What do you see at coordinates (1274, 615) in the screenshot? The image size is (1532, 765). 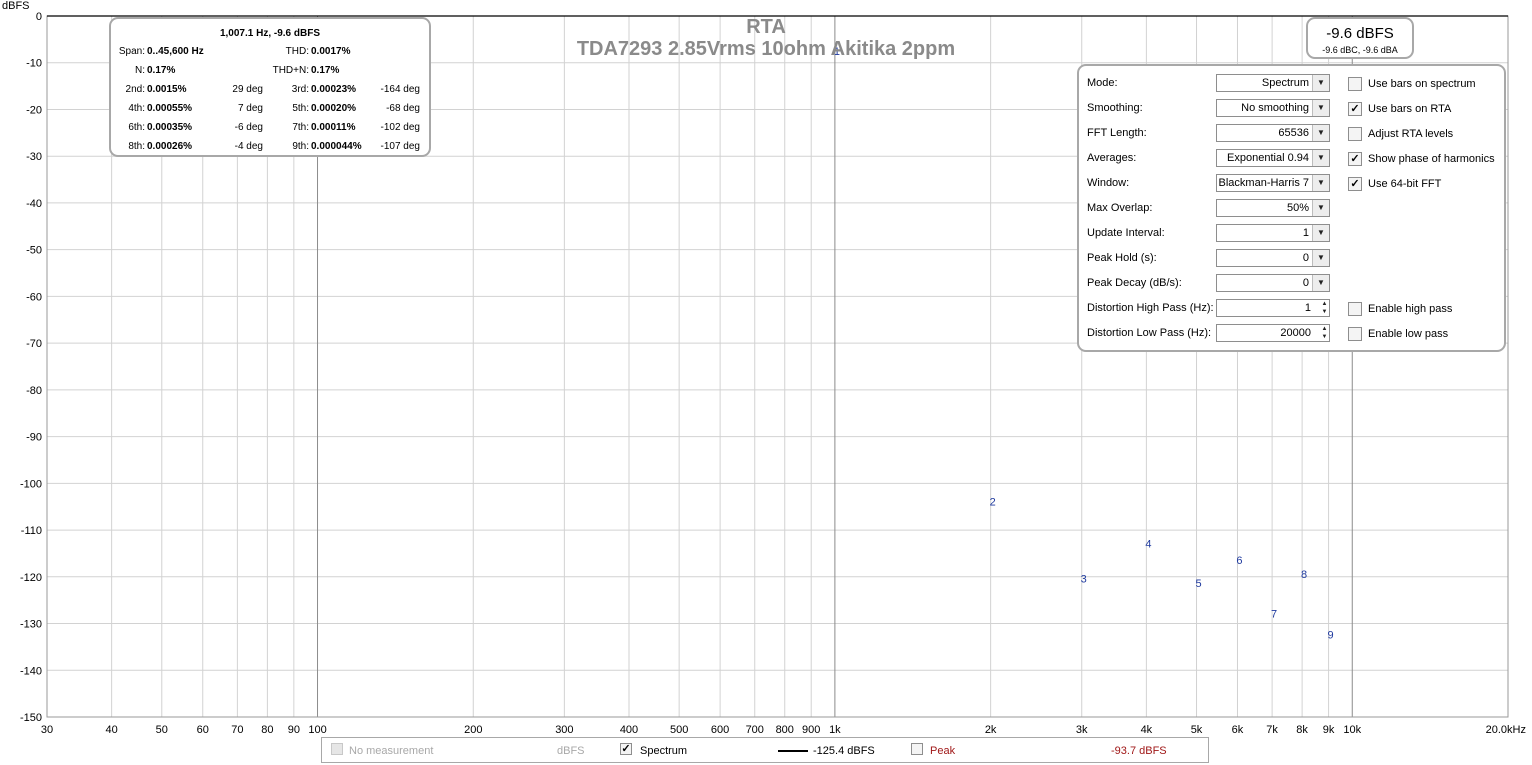 I see `harmonic-number-label: 7` at bounding box center [1274, 615].